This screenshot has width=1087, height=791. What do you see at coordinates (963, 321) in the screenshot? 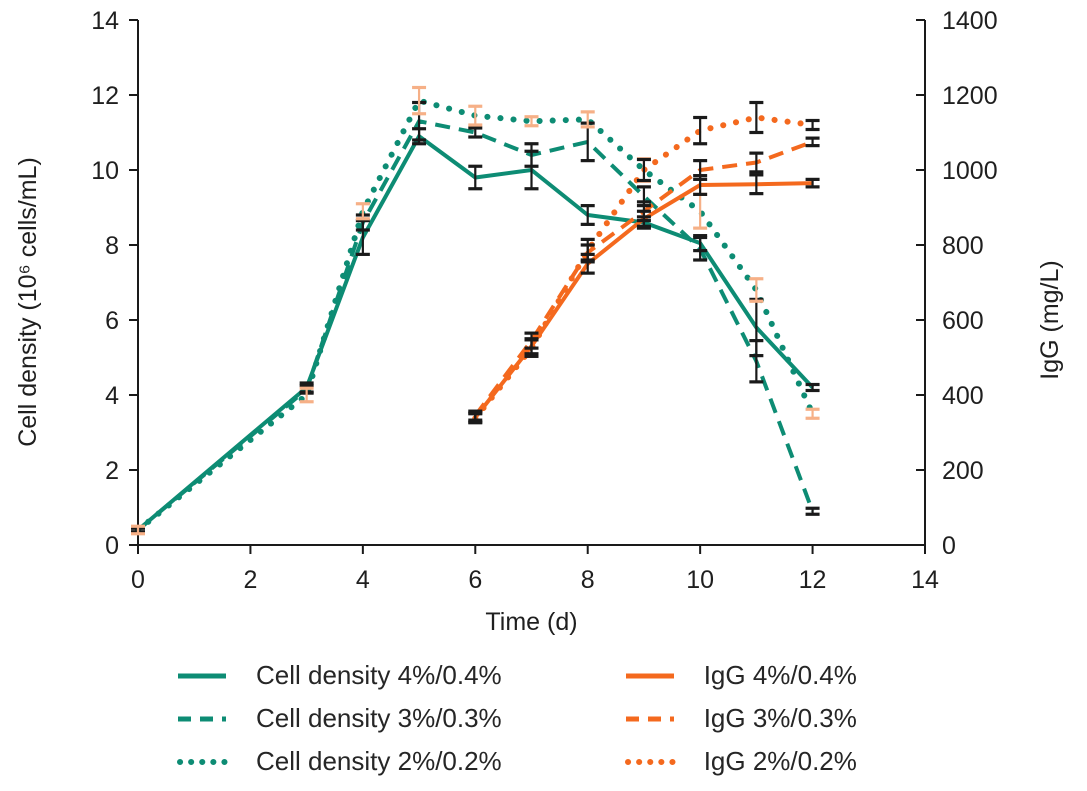
I see `svg-text: 600` at bounding box center [963, 321].